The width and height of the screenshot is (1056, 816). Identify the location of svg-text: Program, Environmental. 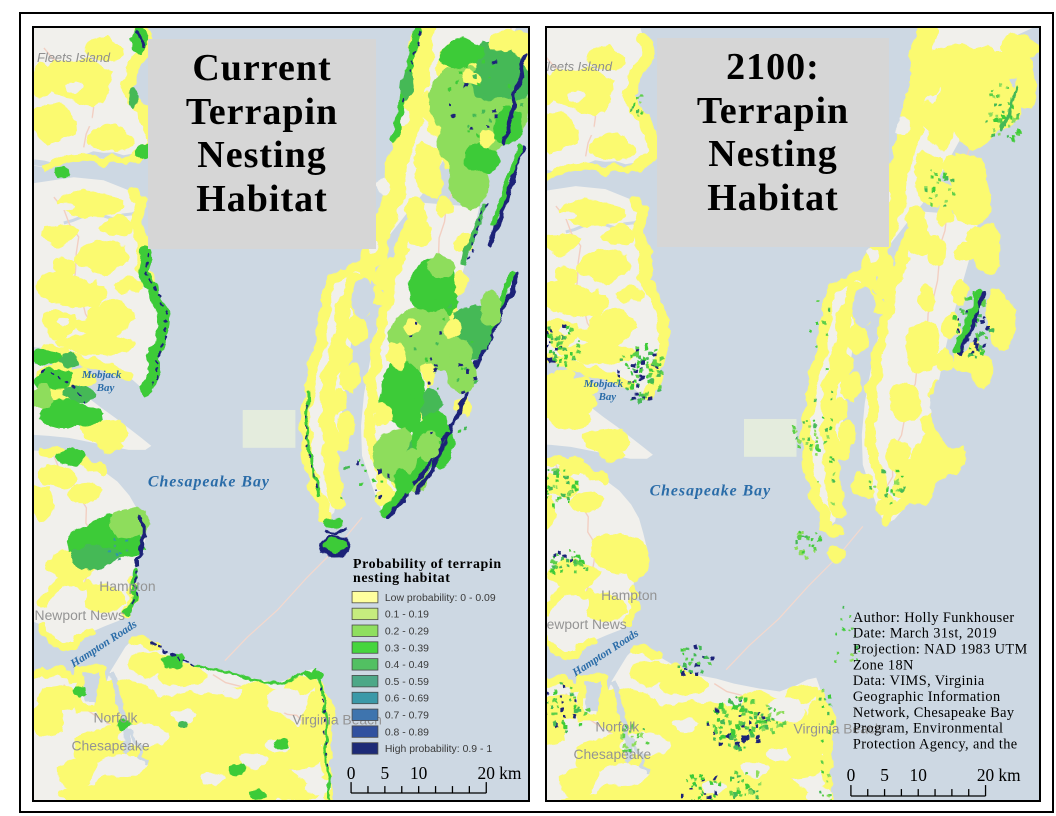
(928, 729).